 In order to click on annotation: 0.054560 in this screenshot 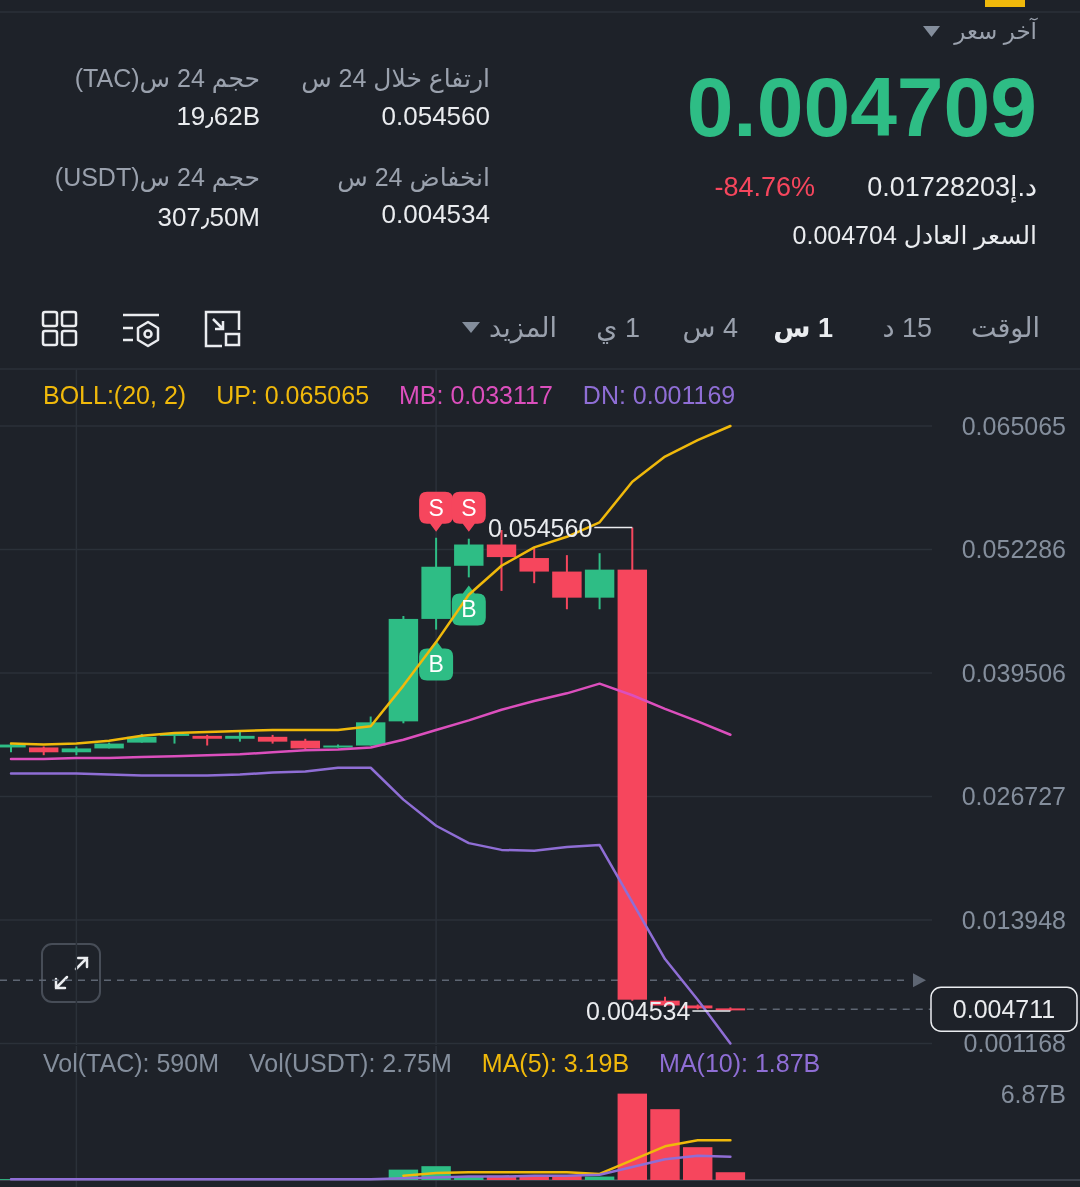, I will do `click(540, 527)`.